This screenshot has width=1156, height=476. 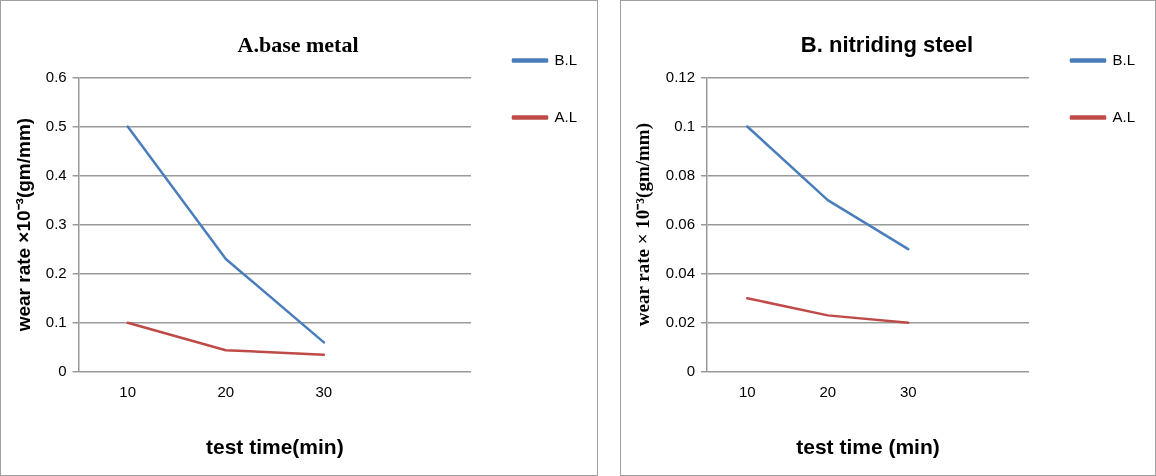 What do you see at coordinates (56, 174) in the screenshot?
I see `y-tick-label: 0.4` at bounding box center [56, 174].